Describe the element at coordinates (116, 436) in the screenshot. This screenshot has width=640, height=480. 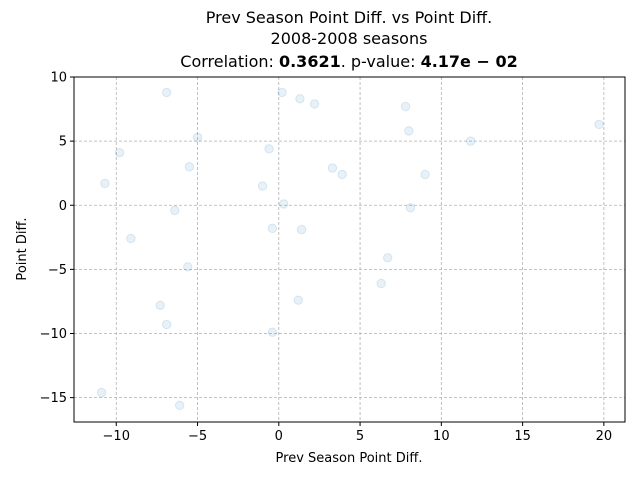
I see `x-tick-label: −10` at that location.